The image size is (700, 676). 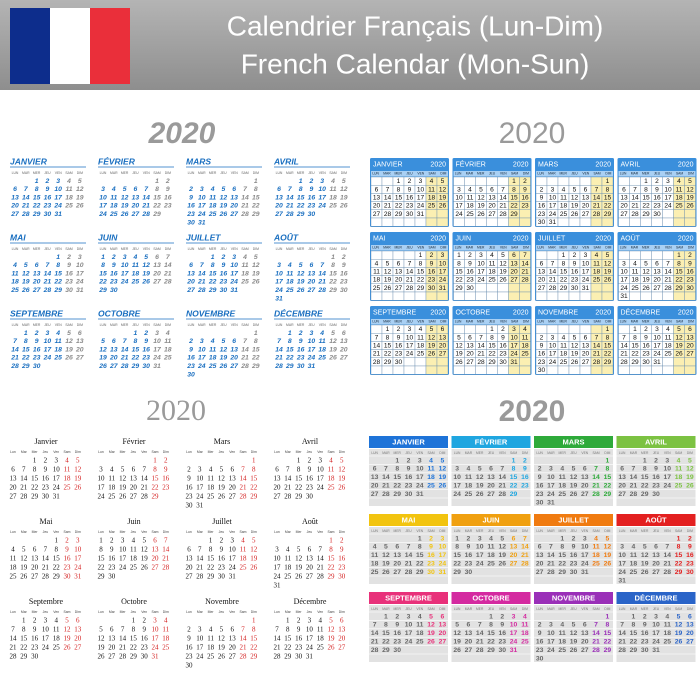 What do you see at coordinates (420, 494) in the screenshot?
I see `day: 31` at bounding box center [420, 494].